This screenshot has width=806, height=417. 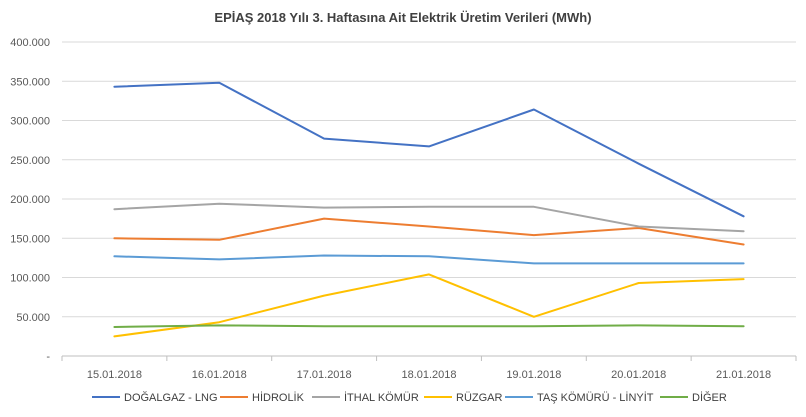 I want to click on legend-label: DİĞER, so click(x=709, y=397).